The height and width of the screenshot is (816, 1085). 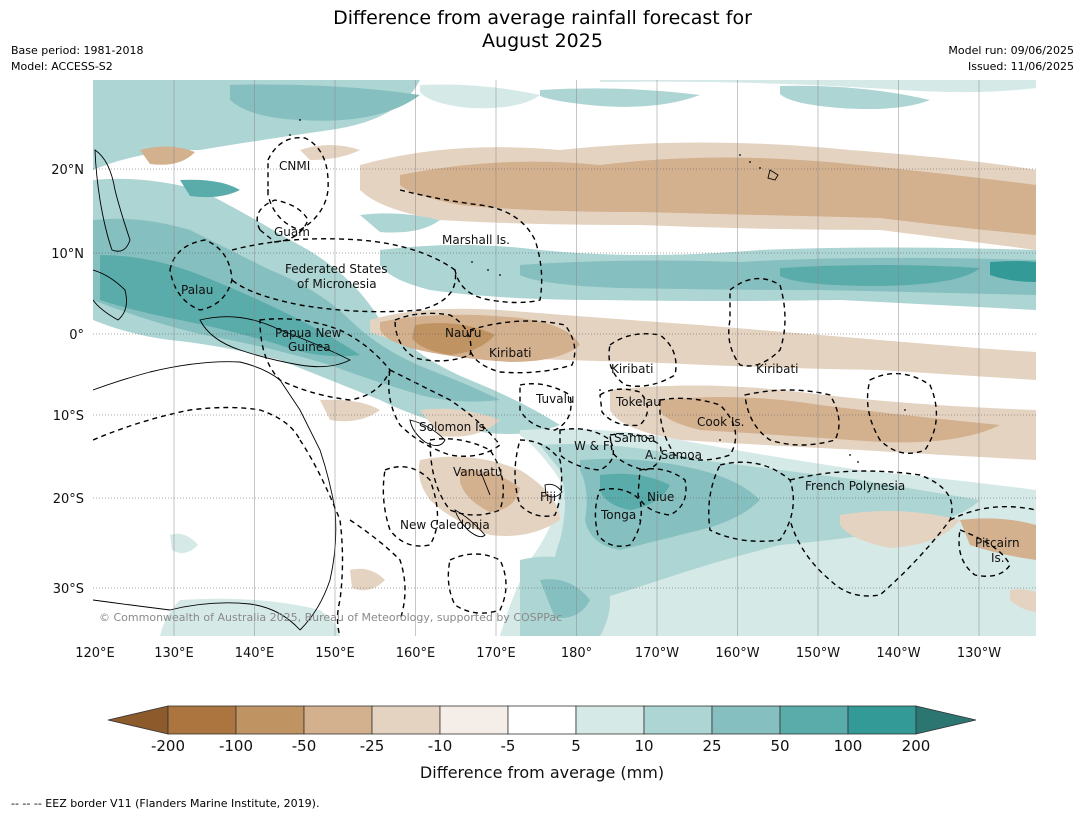 I want to click on colorbar-extend-high, so click(x=946, y=720).